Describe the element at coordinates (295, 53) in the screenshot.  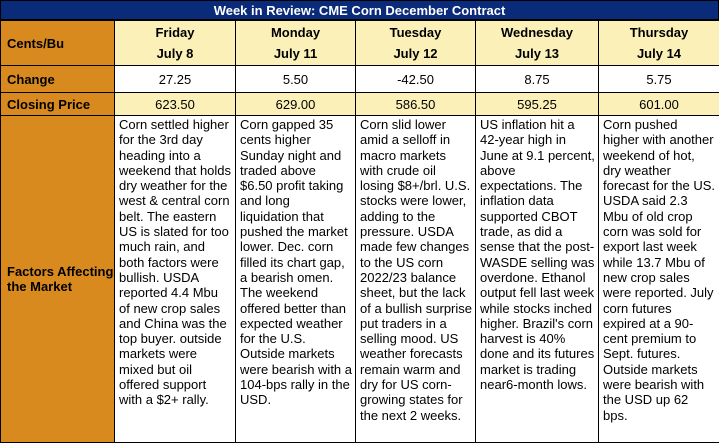
I see `day-date: July 11` at that location.